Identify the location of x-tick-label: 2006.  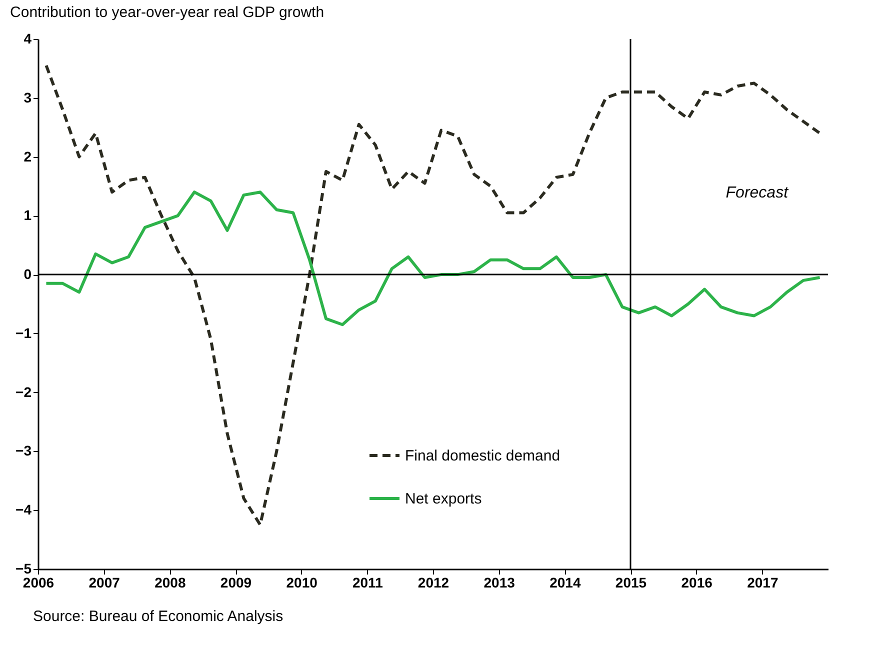
(38, 582).